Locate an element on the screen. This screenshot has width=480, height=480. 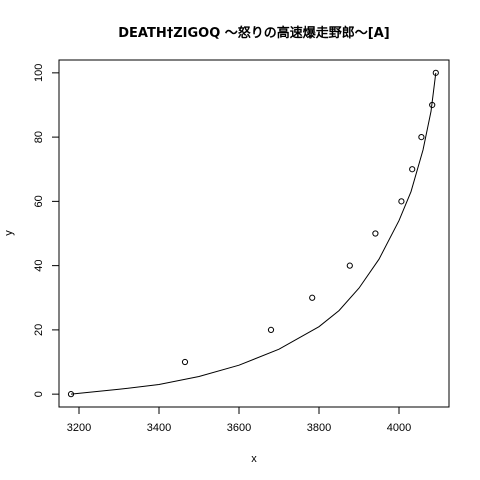
y-axis-label: y is located at coordinates (9, 233).